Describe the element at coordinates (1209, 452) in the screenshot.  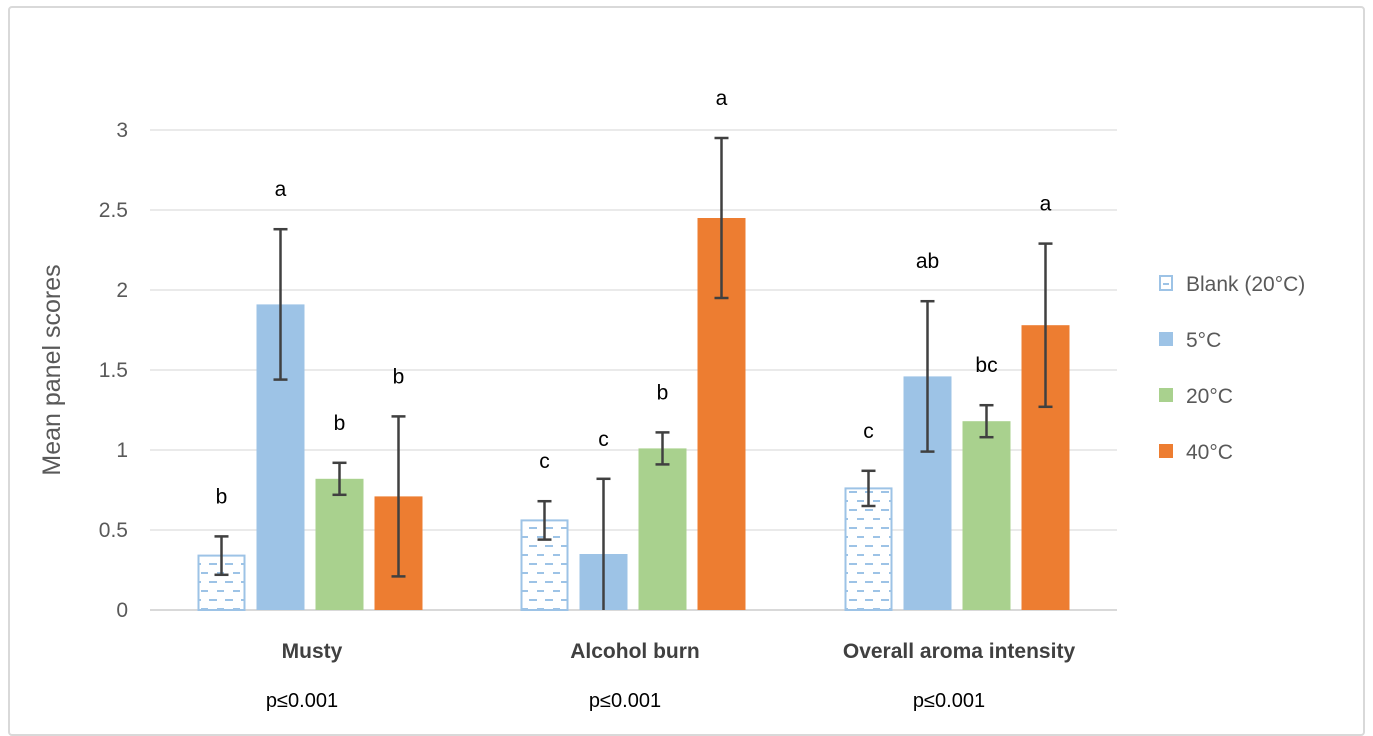
I see `legend-label: 40°C` at that location.